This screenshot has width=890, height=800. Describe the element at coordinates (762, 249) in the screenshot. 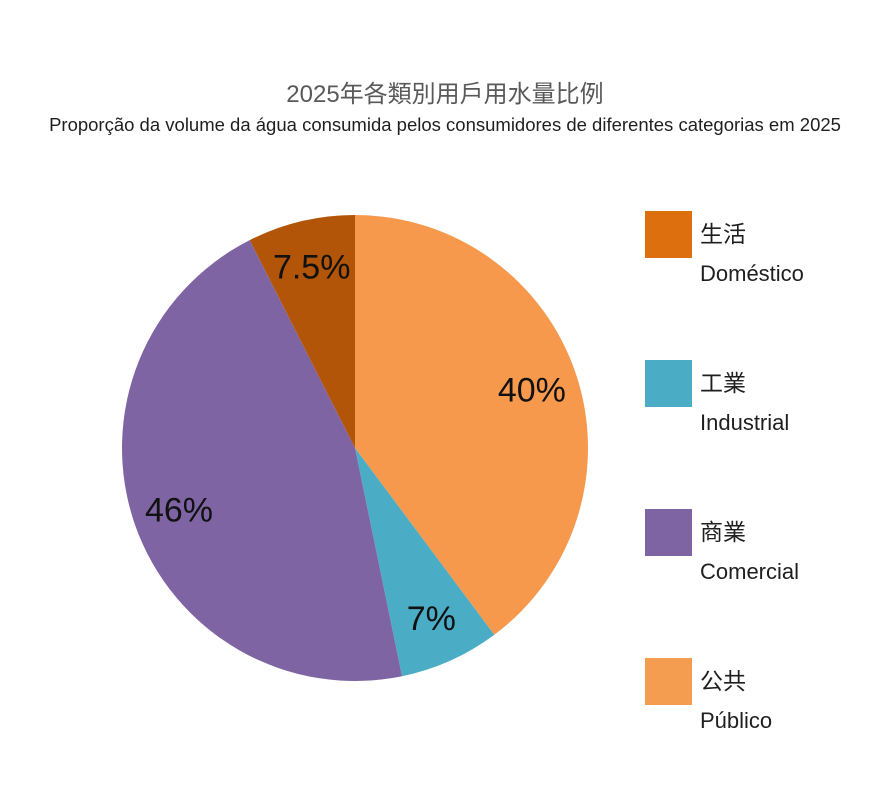

I see `legend-item-domestico: 生活 Doméstico` at that location.